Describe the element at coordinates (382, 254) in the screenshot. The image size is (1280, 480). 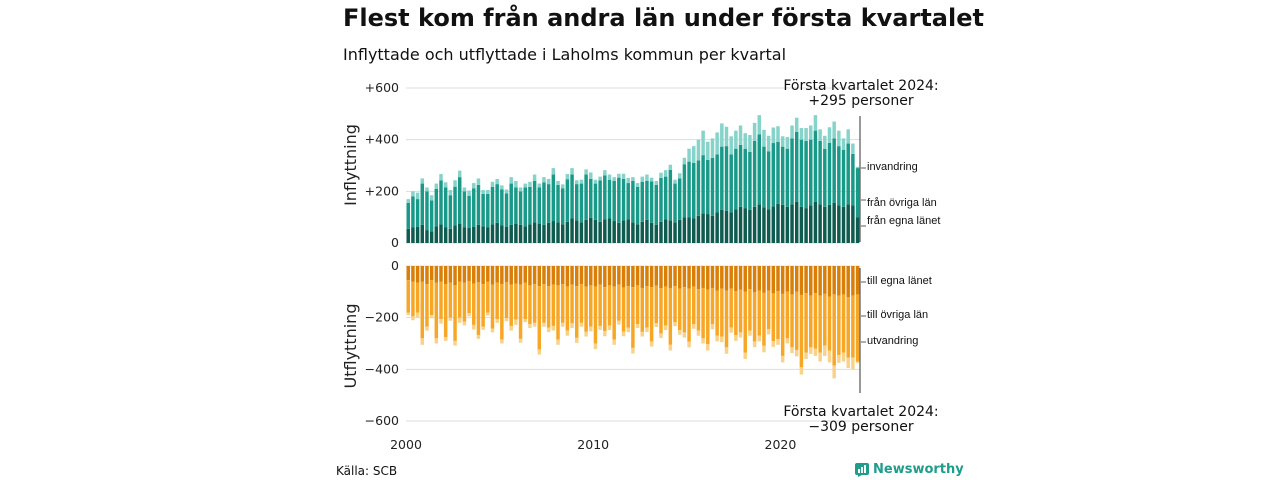
I see `y-tick-labels: 0 +200 +400 +600 0 −200 −400 −600` at that location.